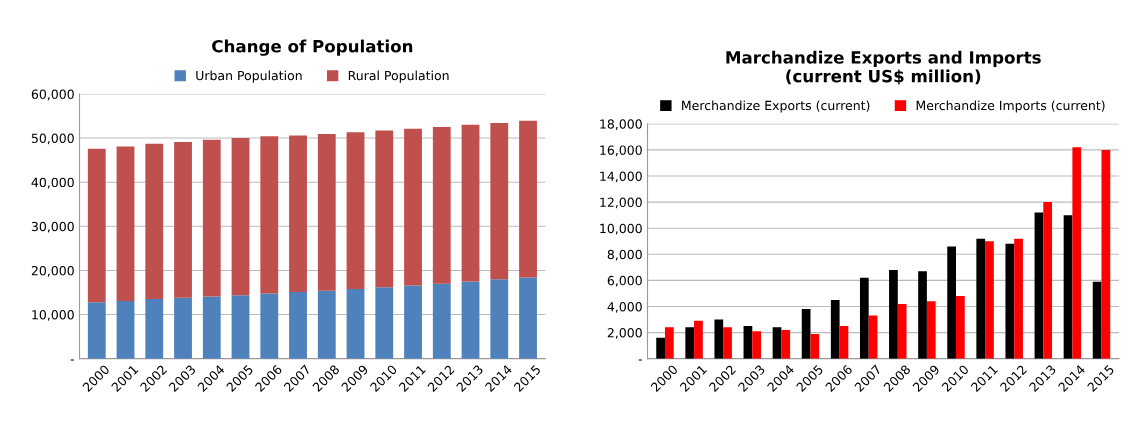  I want to click on legend-label: Merchandize Imports (current), so click(1010, 106).